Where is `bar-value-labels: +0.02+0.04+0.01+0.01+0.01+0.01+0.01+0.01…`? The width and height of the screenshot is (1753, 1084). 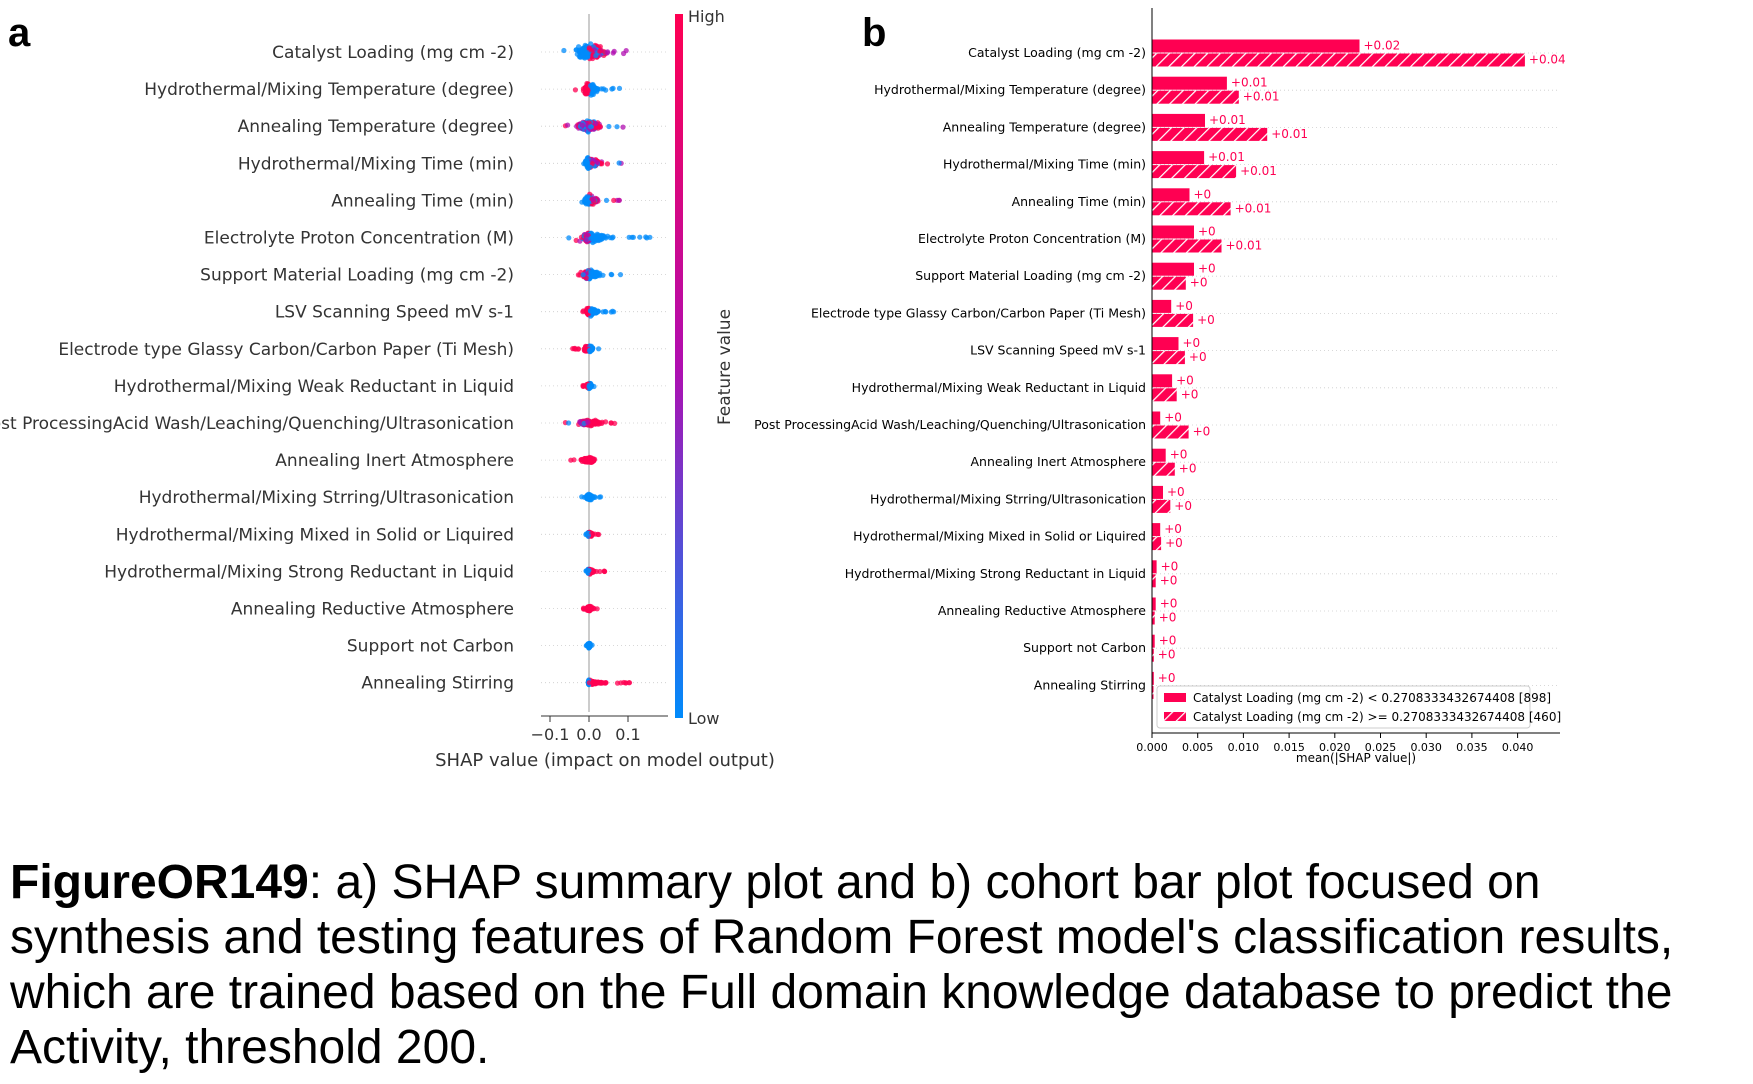 bar-value-labels: +0.02+0.04+0.01+0.01+0.01+0.01+0.01+0.01… is located at coordinates (1362, 362).